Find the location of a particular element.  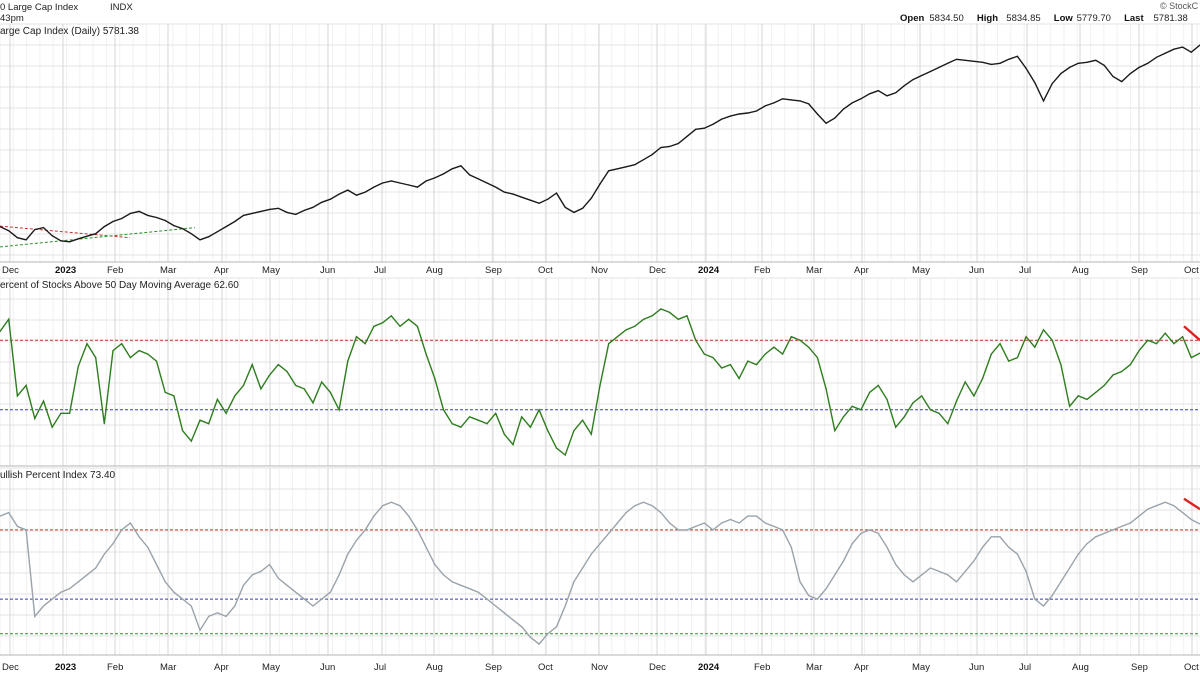

bpi-trend-arrow is located at coordinates (1191, 504).